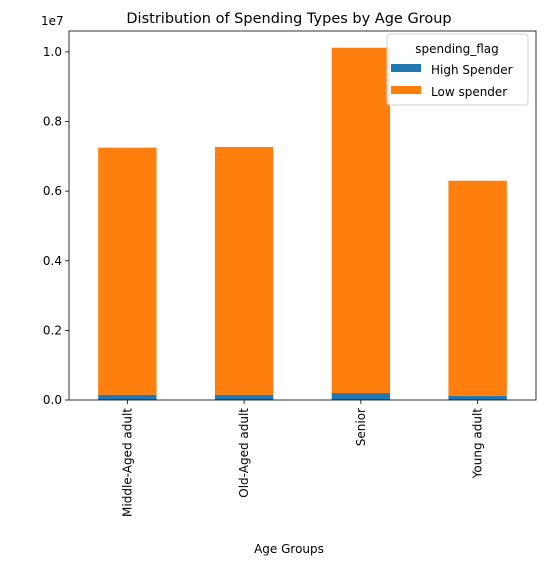  Describe the element at coordinates (52, 330) in the screenshot. I see `y-tick-label: 0.2` at that location.